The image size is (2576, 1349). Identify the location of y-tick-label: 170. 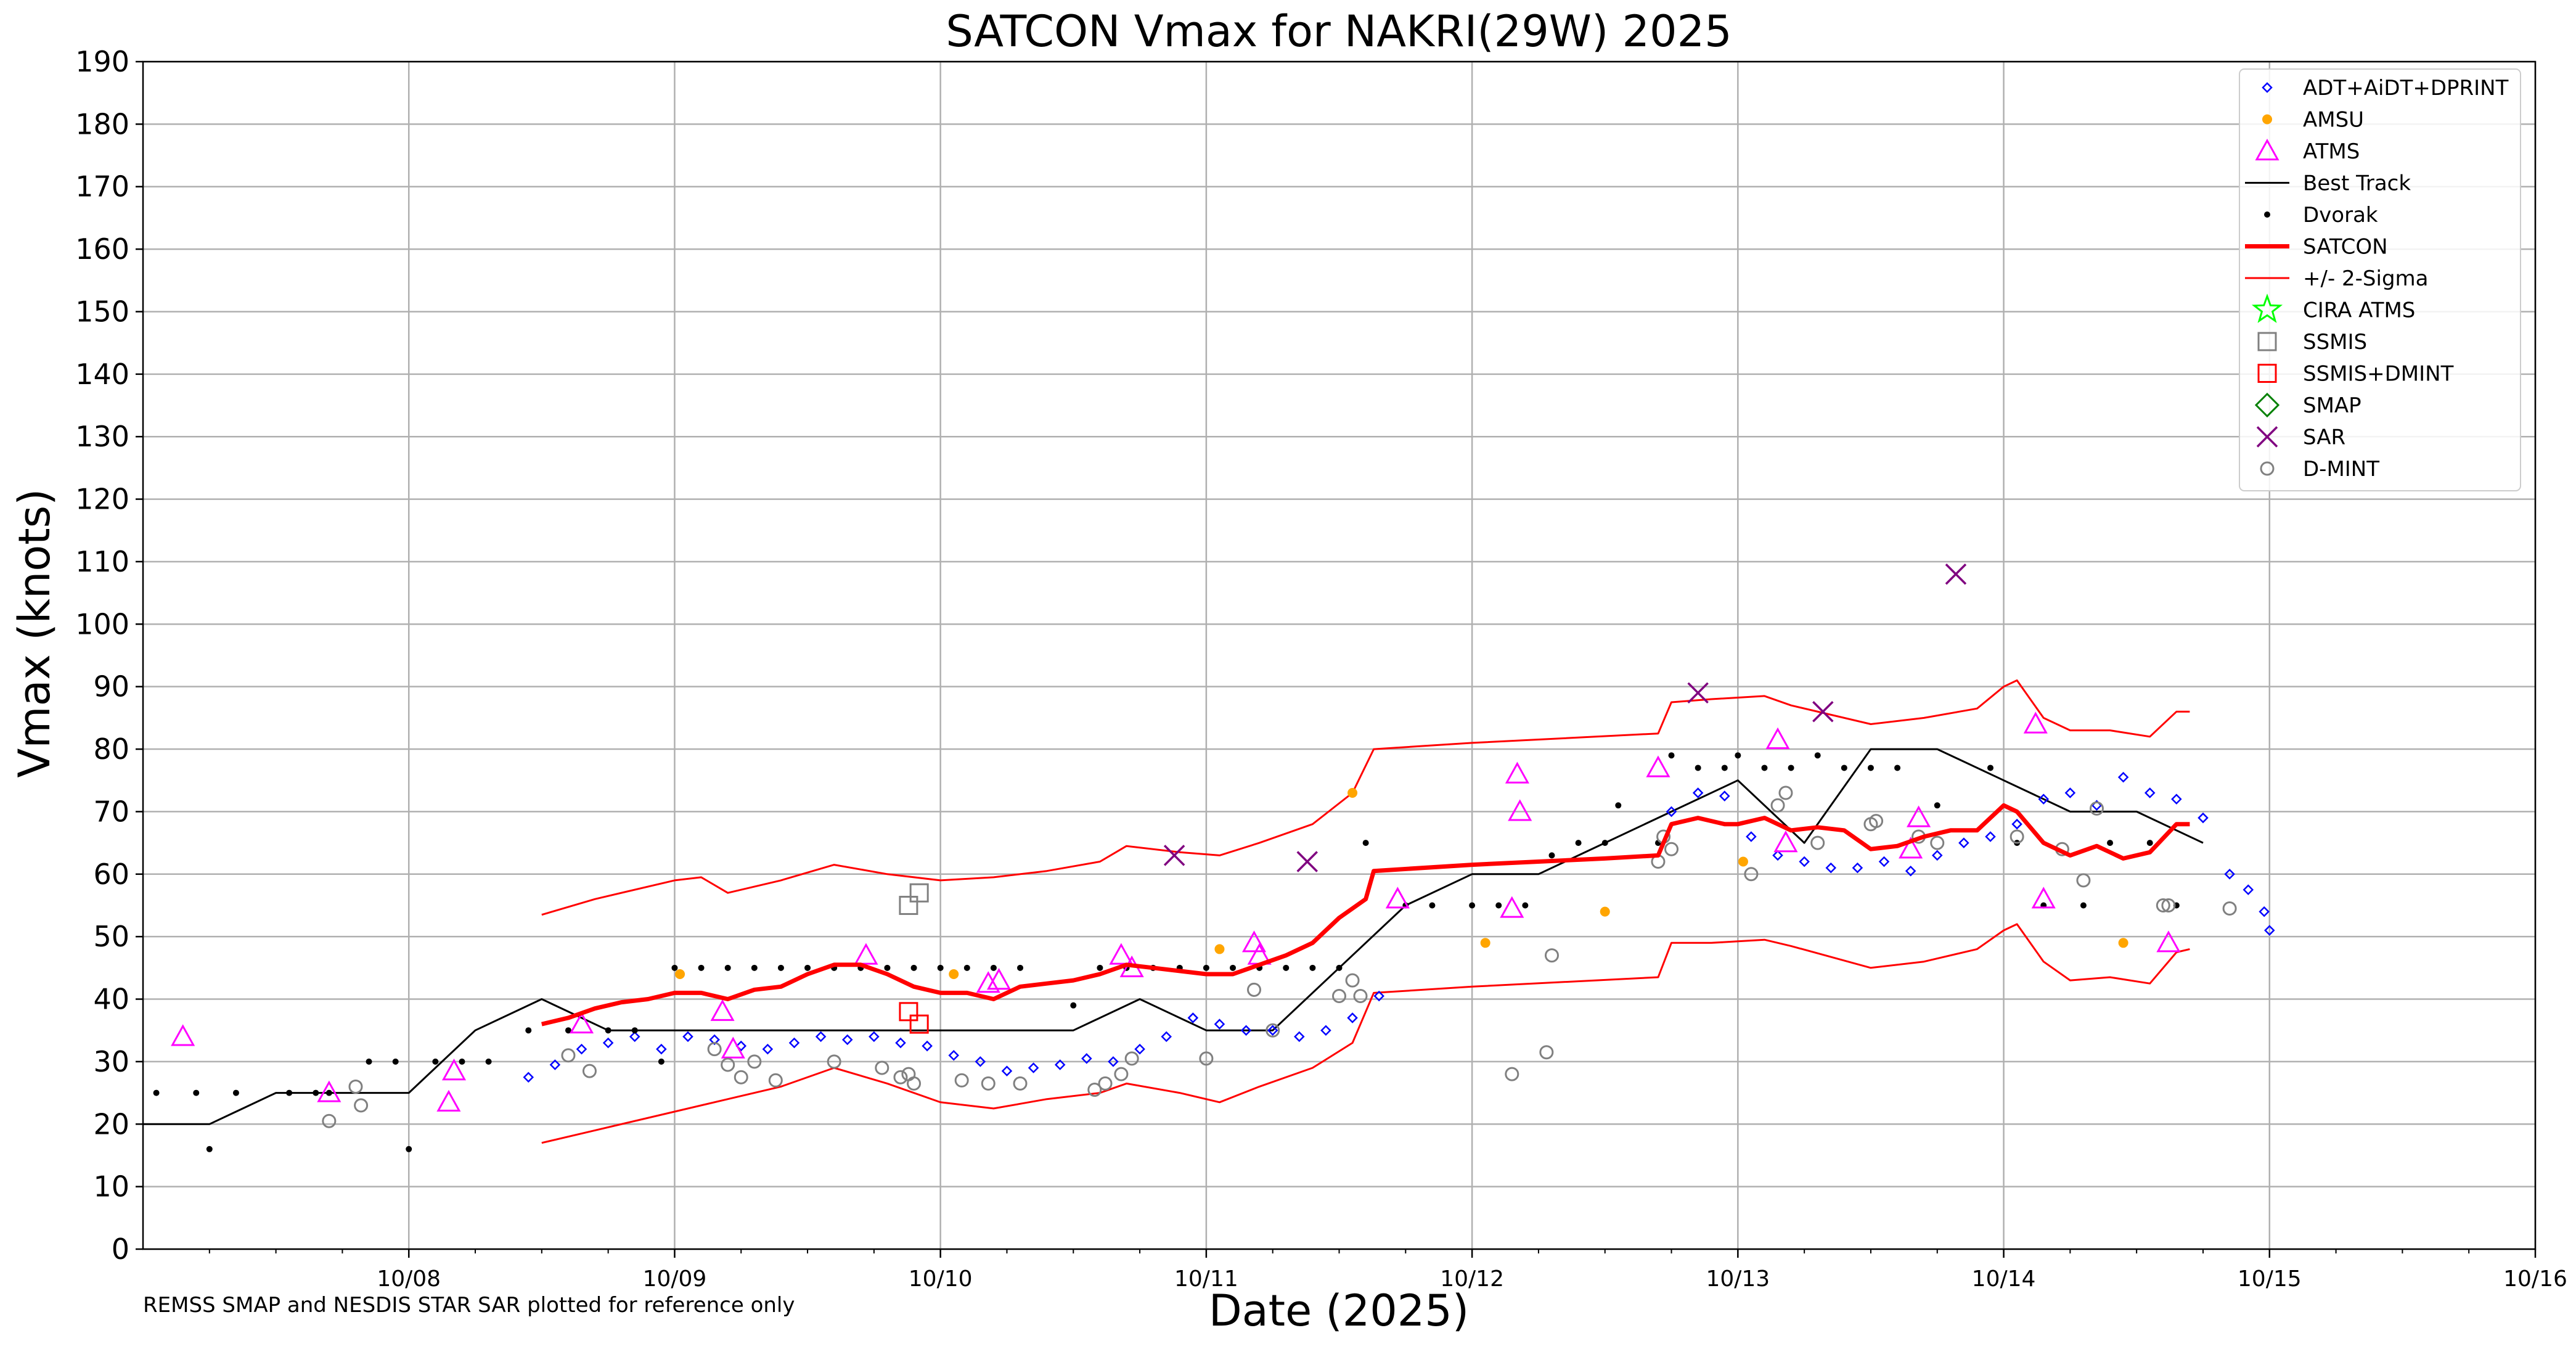
(102, 186).